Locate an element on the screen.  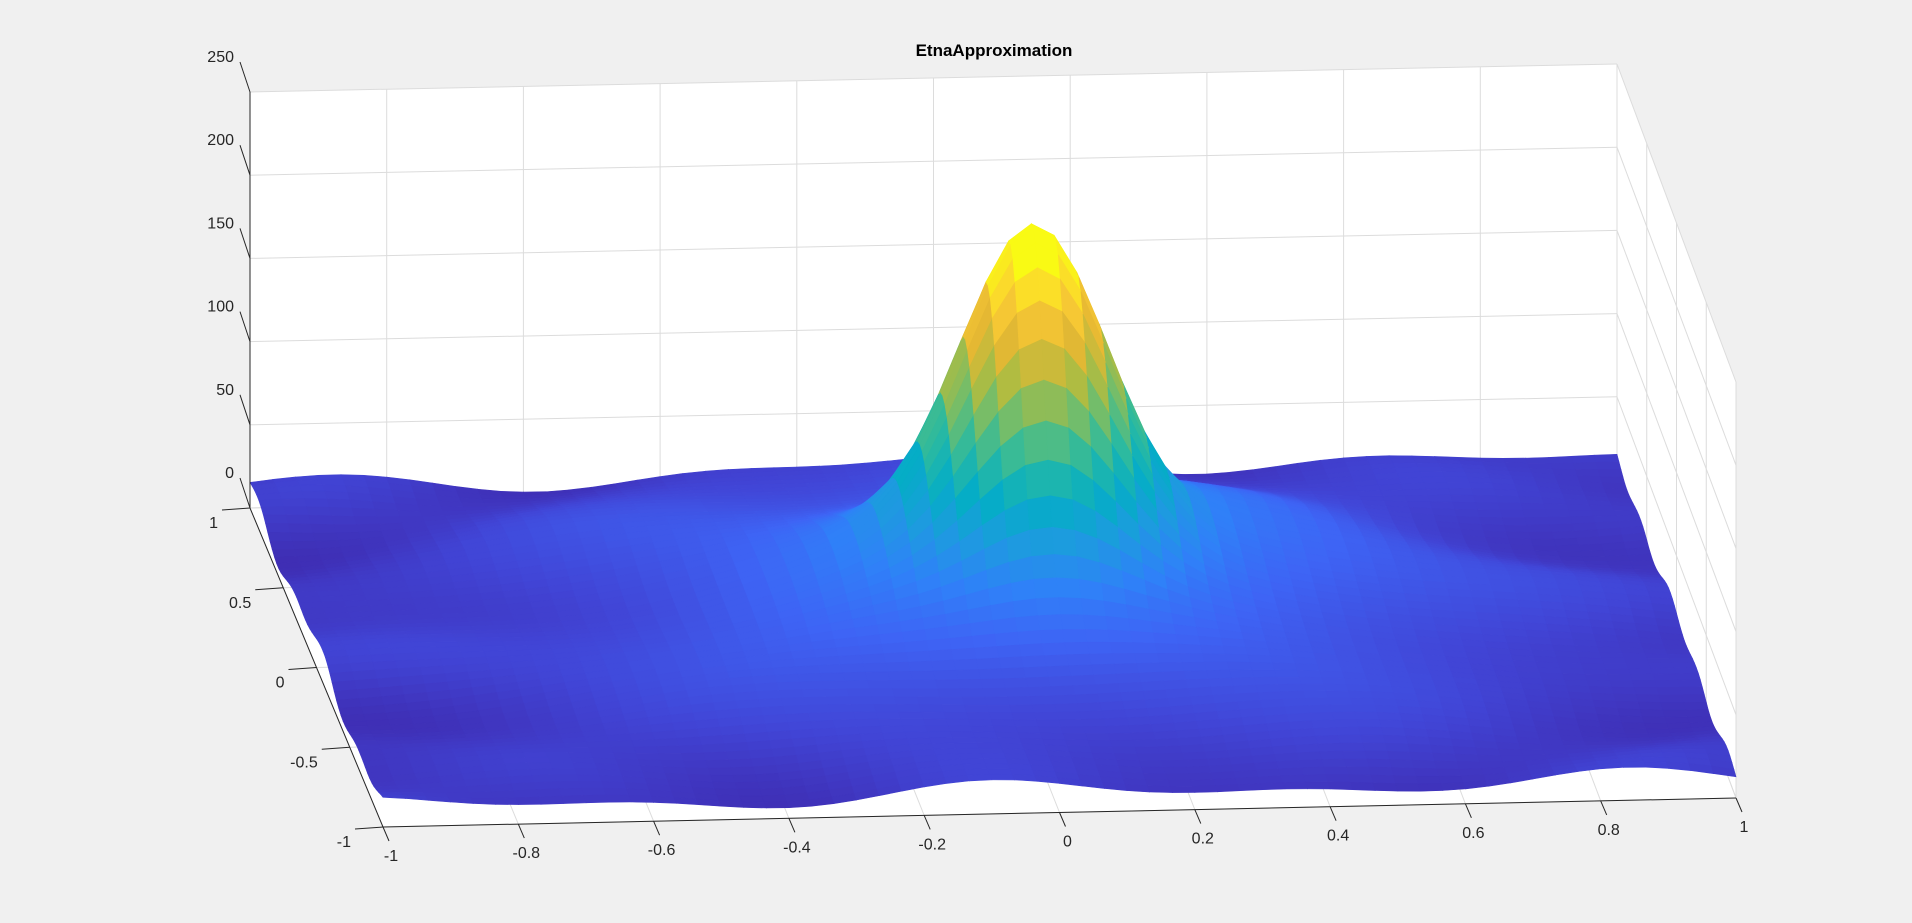
x-tick-label: -0.4 is located at coordinates (797, 847).